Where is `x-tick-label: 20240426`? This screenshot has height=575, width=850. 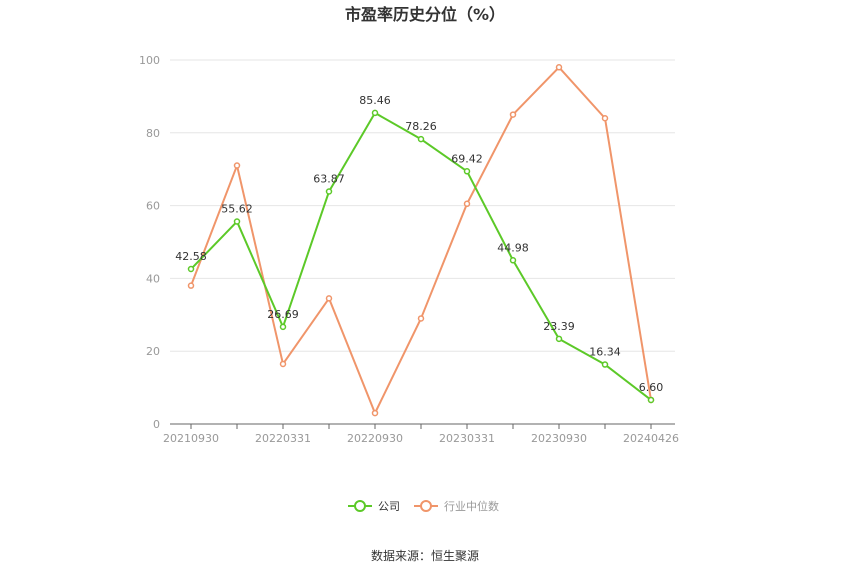 x-tick-label: 20240426 is located at coordinates (651, 438).